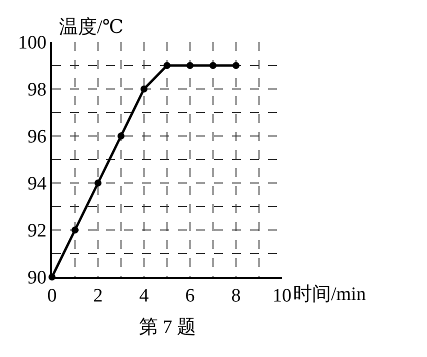 Image resolution: width=427 pixels, height=357 pixels. I want to click on x-tick-label: 2, so click(98, 296).